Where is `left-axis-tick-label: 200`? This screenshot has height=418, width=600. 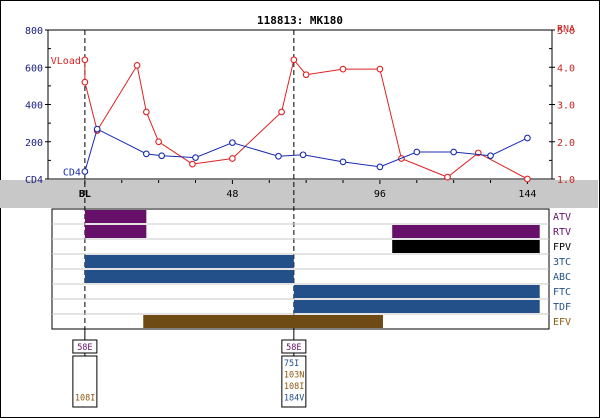 left-axis-tick-label: 200 is located at coordinates (34, 143).